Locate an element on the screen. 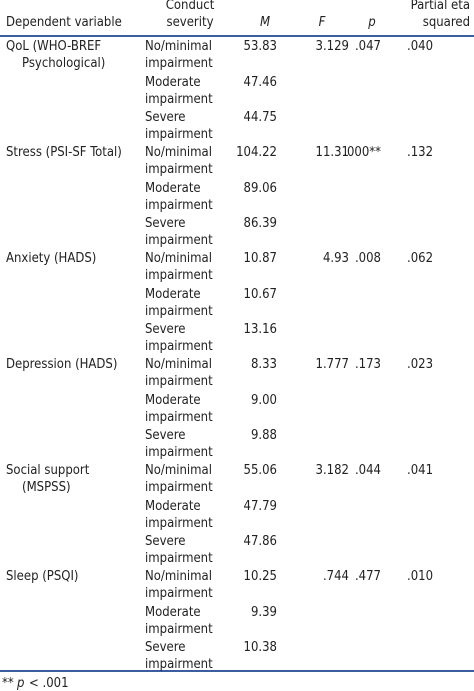  header-cell: severity is located at coordinates (190, 22).